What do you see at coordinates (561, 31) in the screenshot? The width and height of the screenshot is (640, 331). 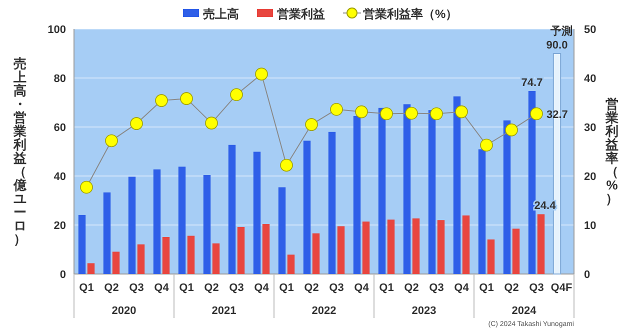 I see `annotation: 予測` at bounding box center [561, 31].